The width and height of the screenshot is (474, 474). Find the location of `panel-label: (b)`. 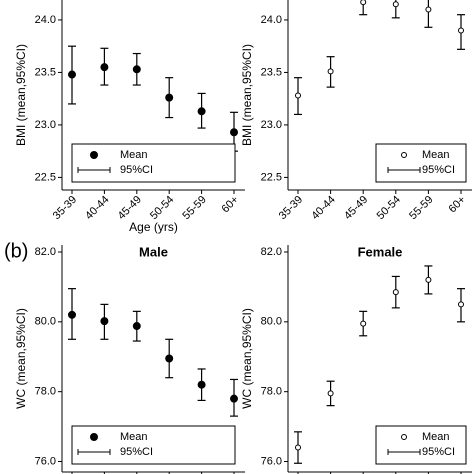

panel-label: (b) is located at coordinates (16, 251).